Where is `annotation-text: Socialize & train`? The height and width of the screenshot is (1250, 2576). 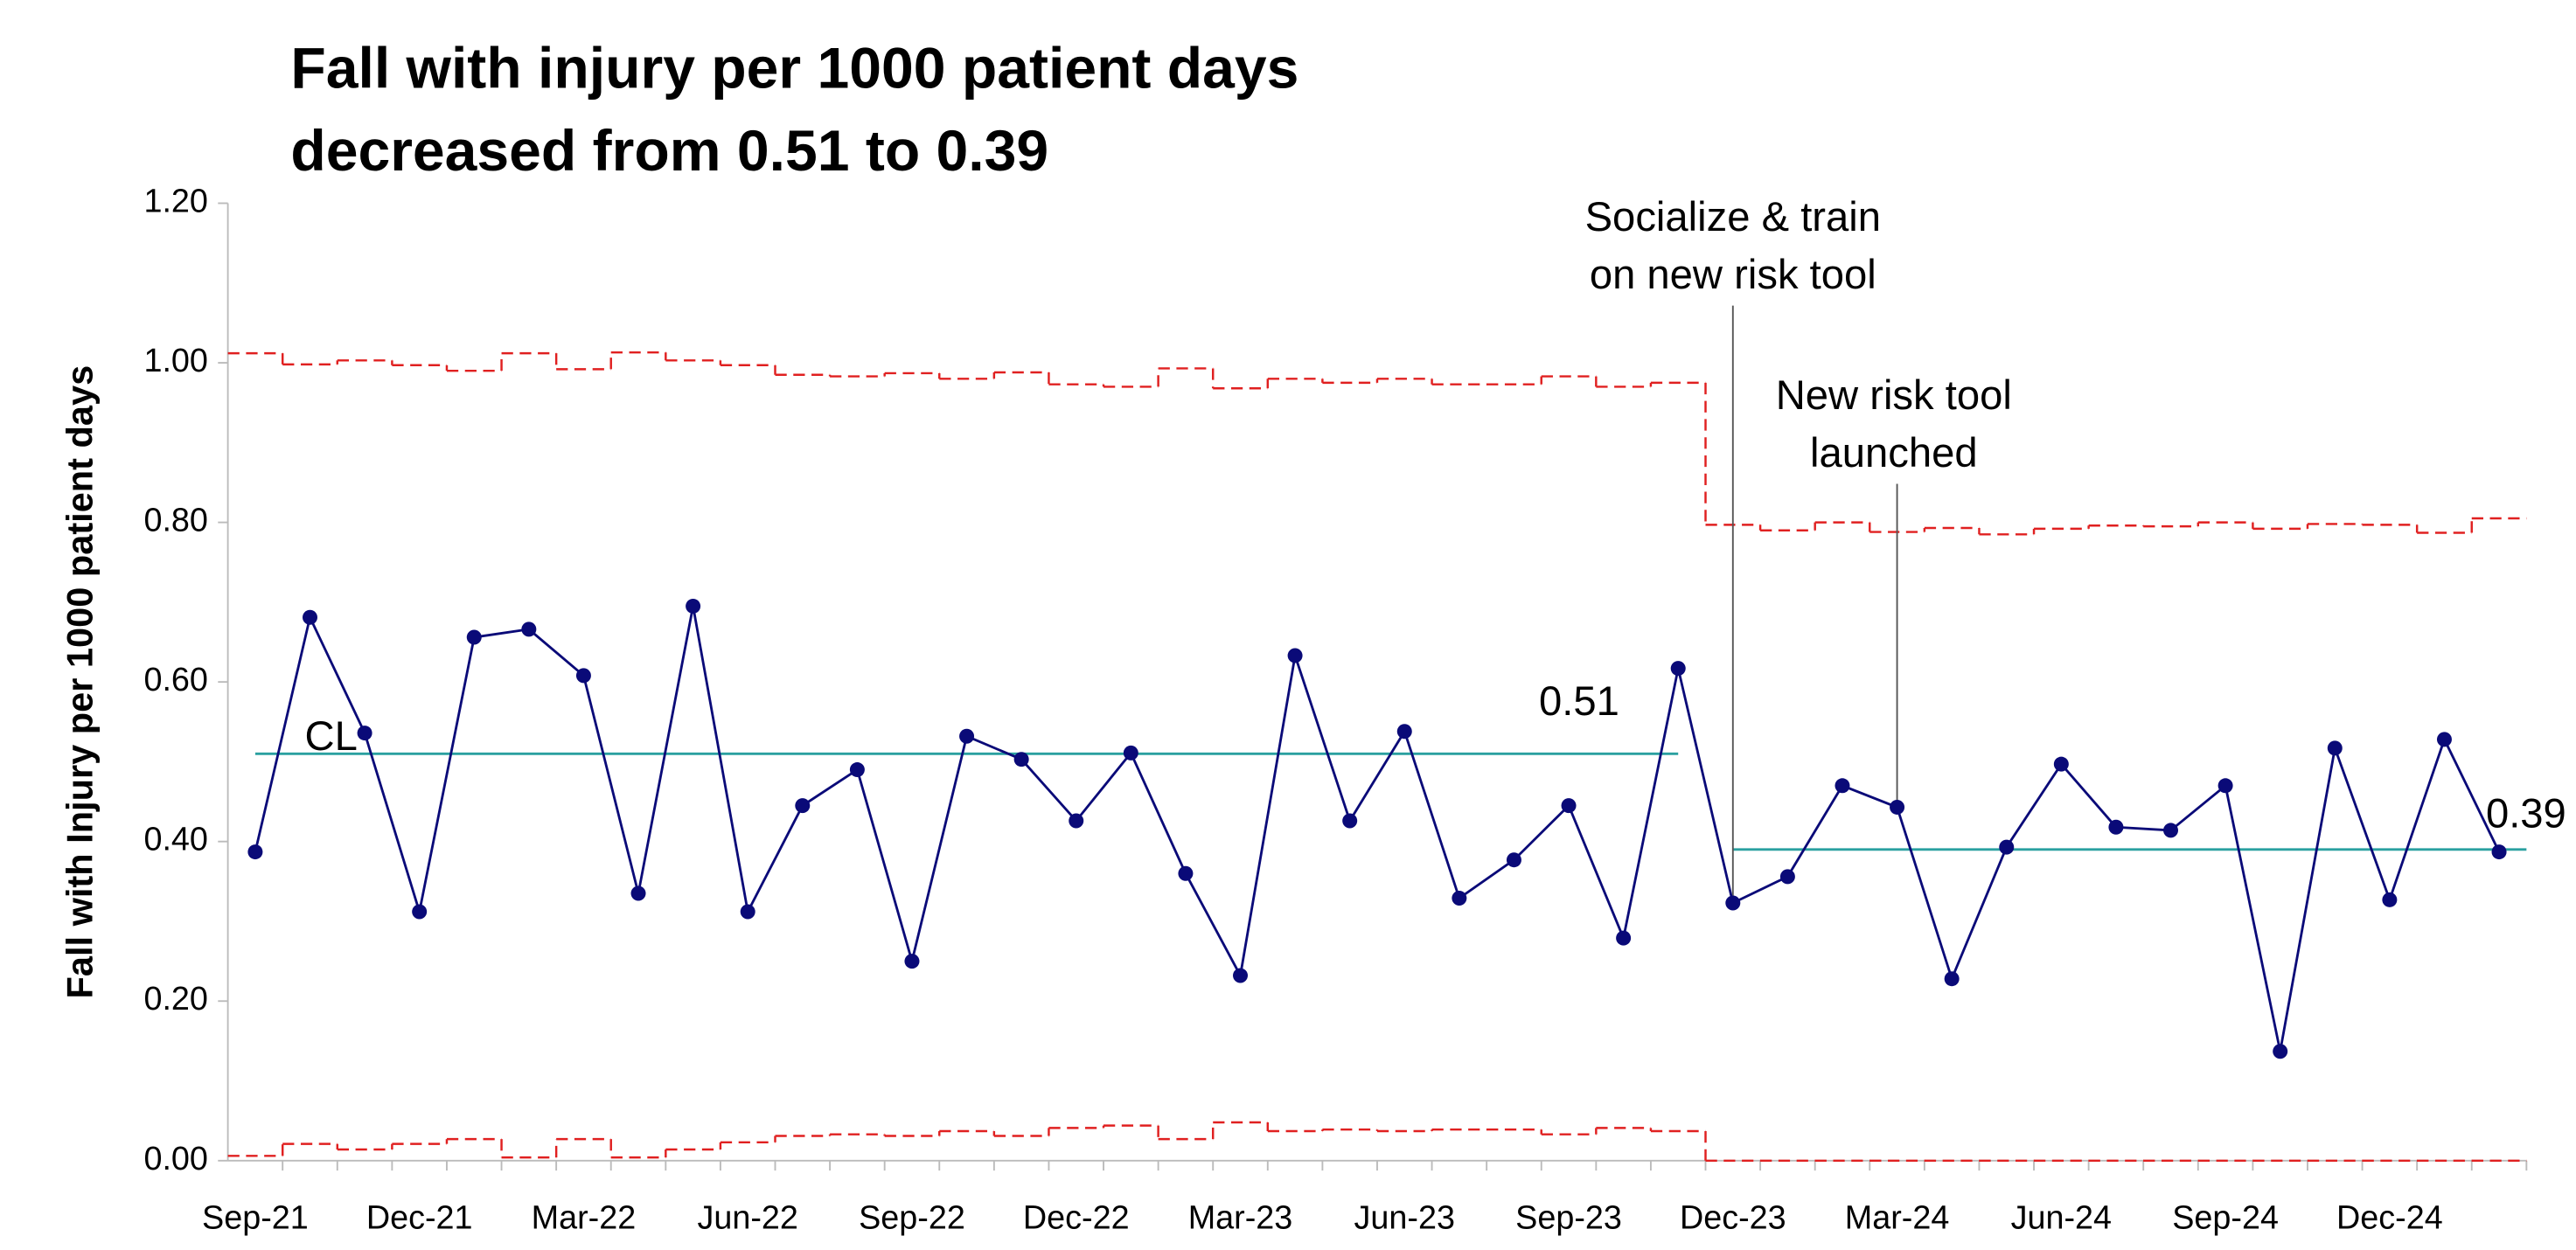
annotation-text: Socialize & train is located at coordinates (1733, 217).